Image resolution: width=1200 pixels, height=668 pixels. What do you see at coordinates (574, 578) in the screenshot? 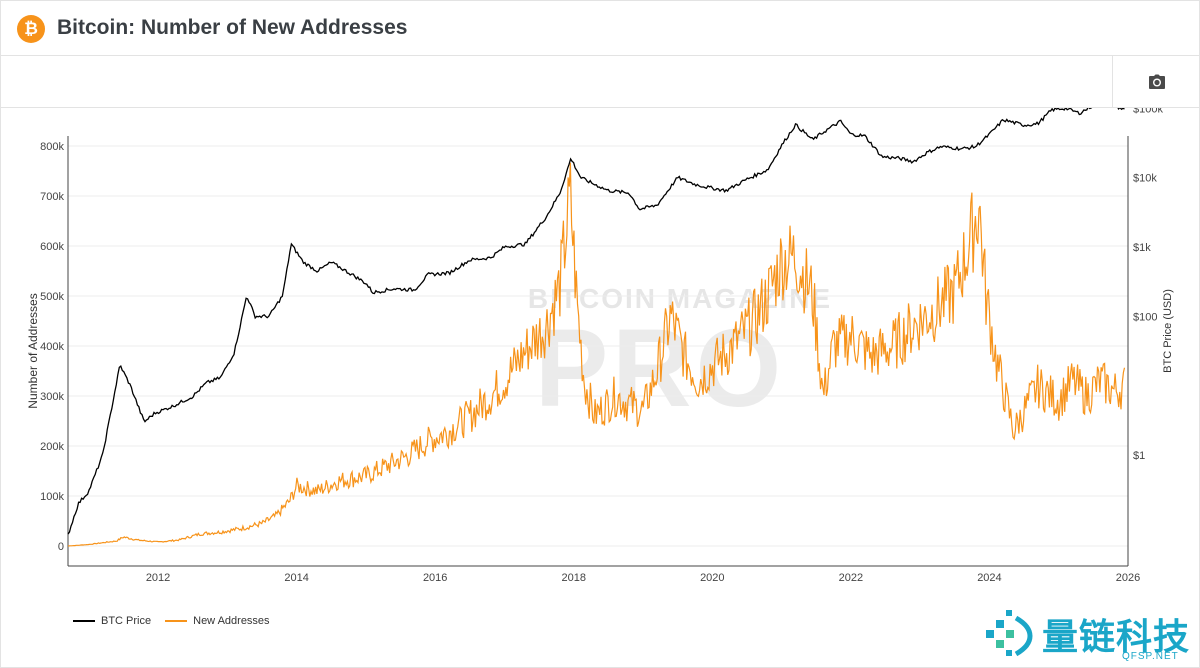
I see `x-tick-label: 2018` at bounding box center [574, 578].